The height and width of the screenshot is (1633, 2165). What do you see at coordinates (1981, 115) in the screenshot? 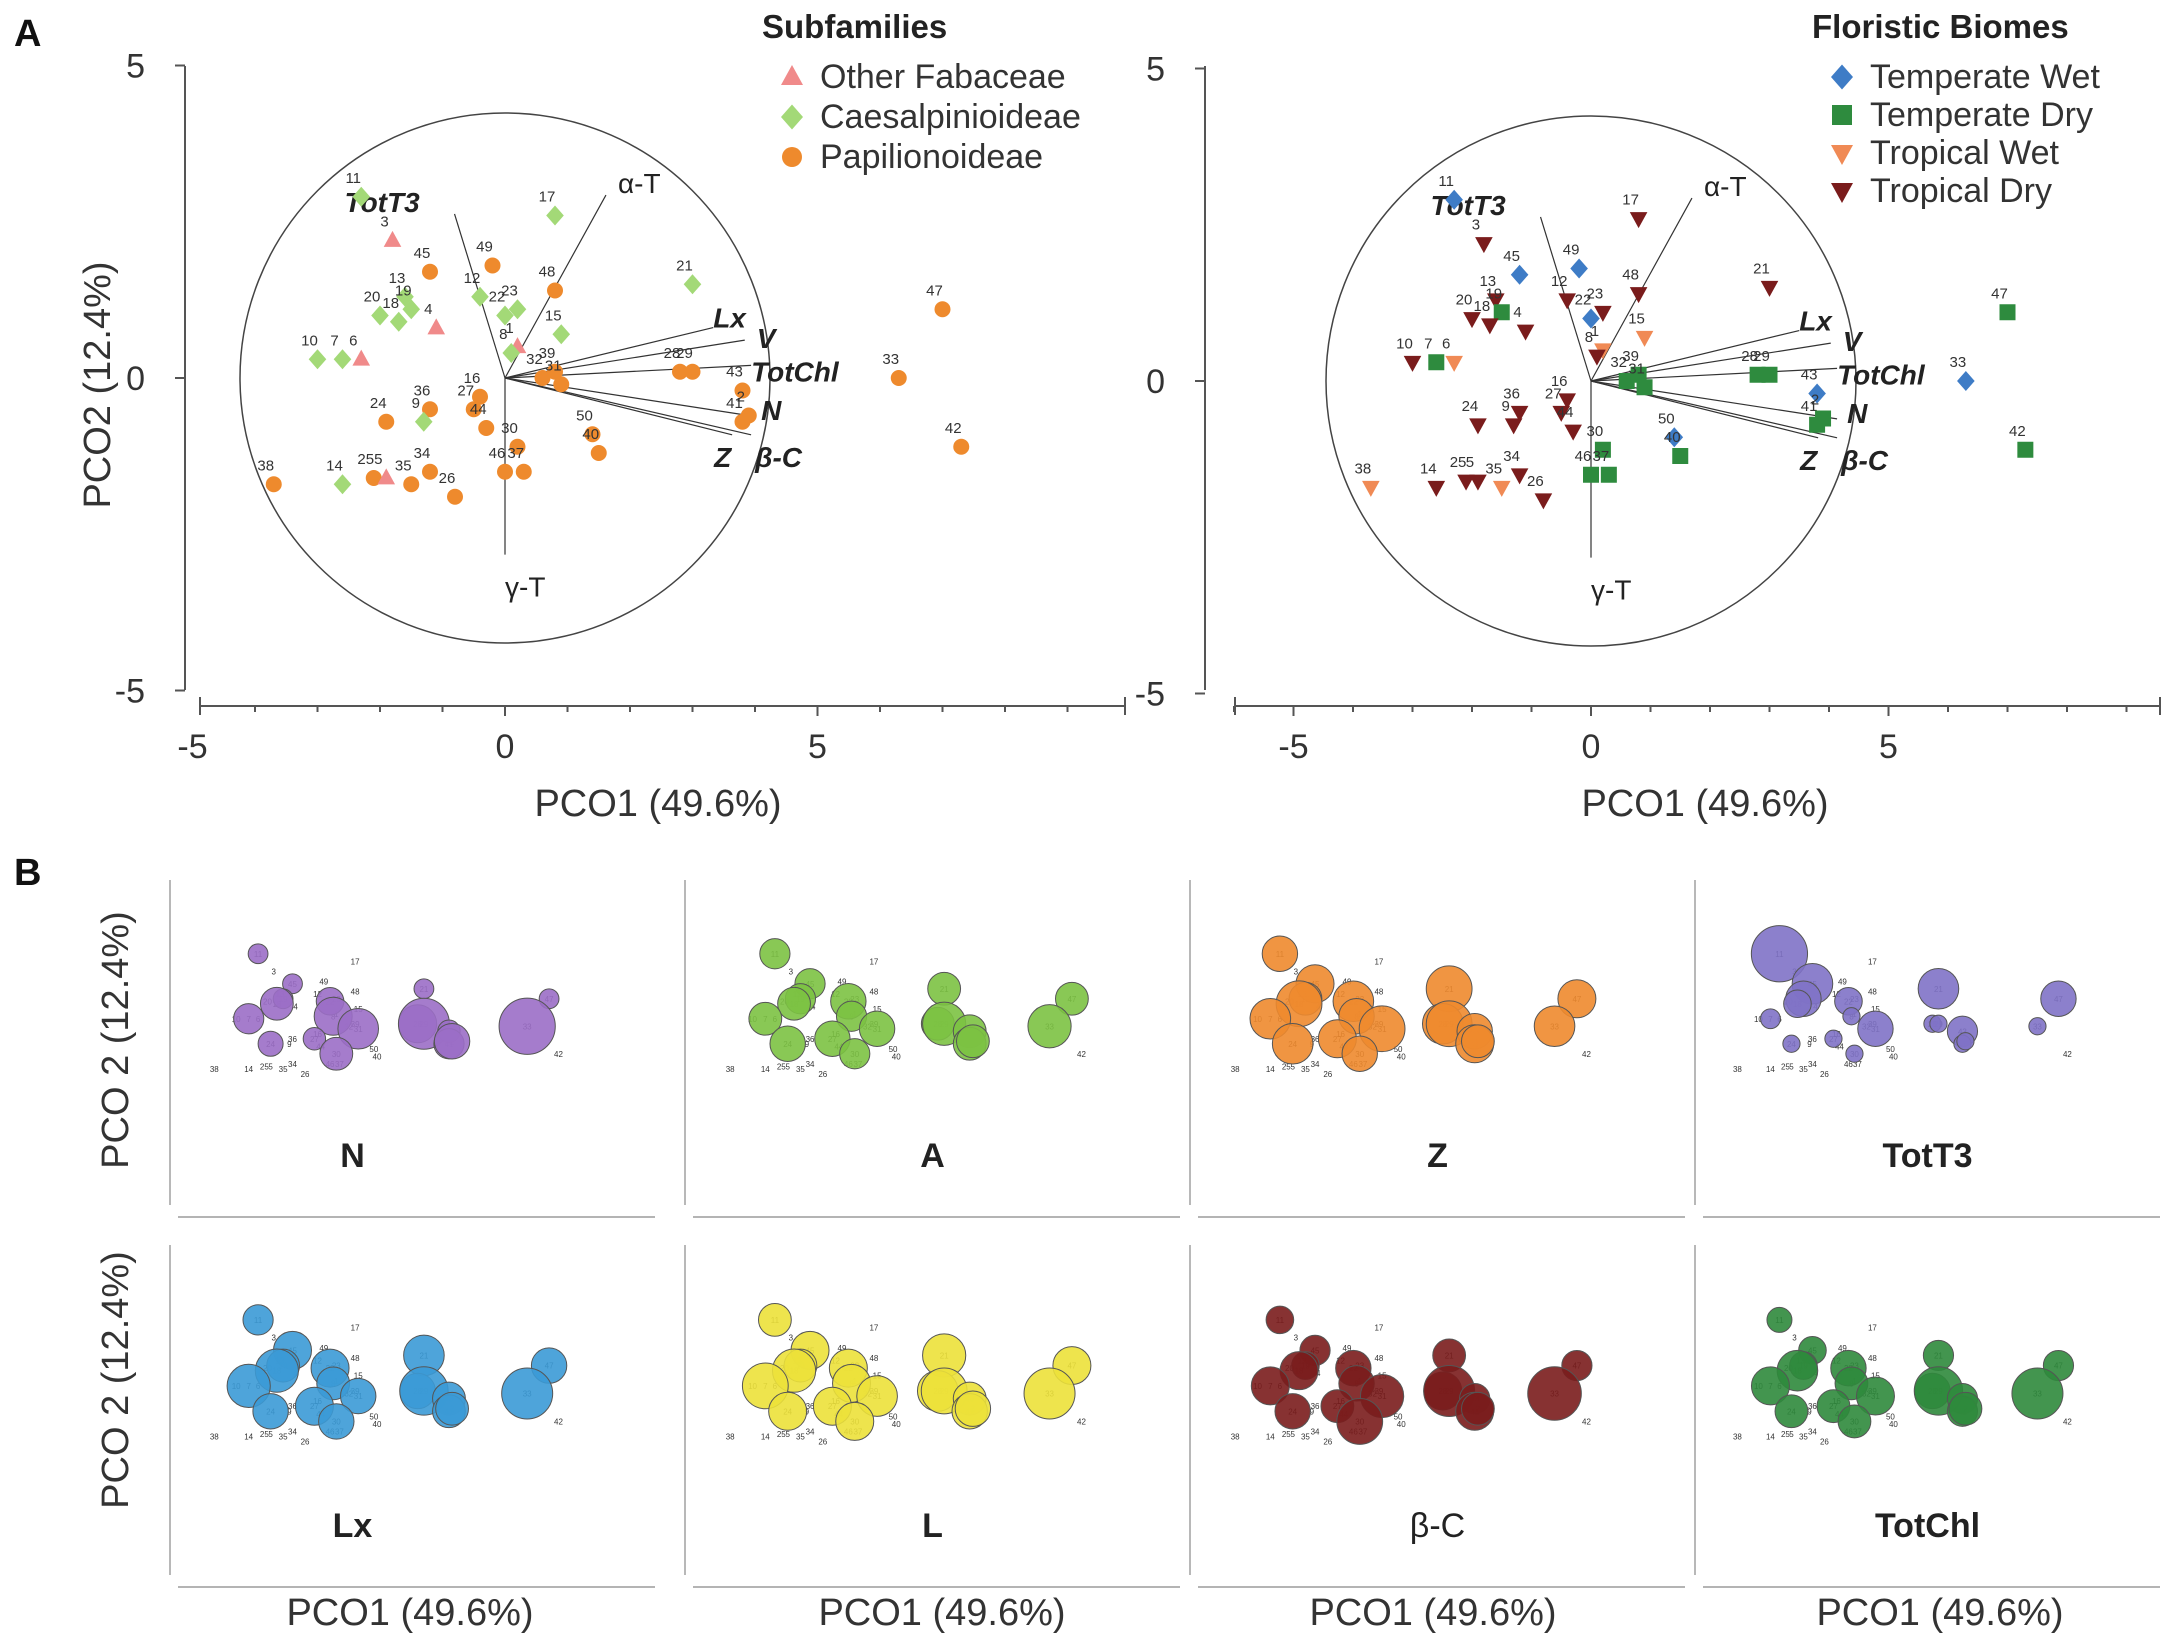
I see `legend-entry: Temperate Dry` at bounding box center [1981, 115].